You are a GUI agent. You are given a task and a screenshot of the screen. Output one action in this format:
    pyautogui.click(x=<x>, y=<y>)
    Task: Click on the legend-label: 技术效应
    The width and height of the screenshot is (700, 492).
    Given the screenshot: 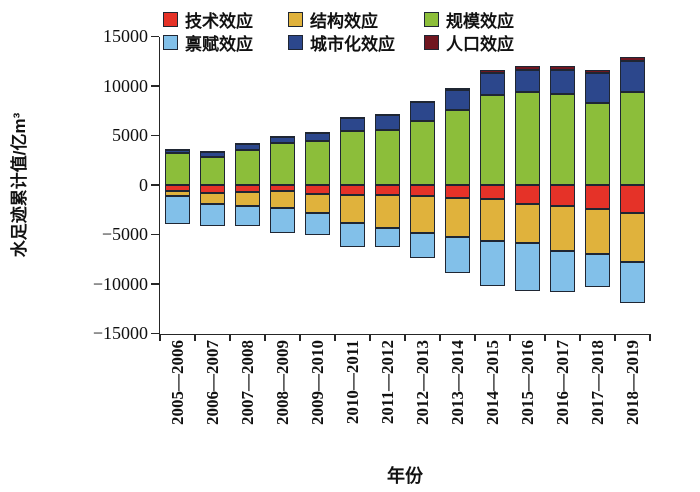 What is the action you would take?
    pyautogui.click(x=219, y=21)
    